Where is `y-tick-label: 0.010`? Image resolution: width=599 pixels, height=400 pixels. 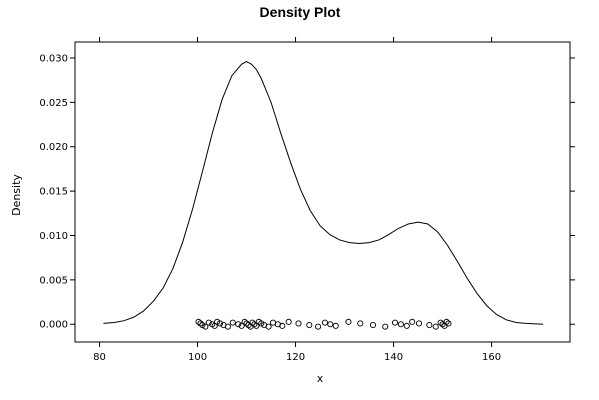 y-tick-label: 0.010 is located at coordinates (53, 236).